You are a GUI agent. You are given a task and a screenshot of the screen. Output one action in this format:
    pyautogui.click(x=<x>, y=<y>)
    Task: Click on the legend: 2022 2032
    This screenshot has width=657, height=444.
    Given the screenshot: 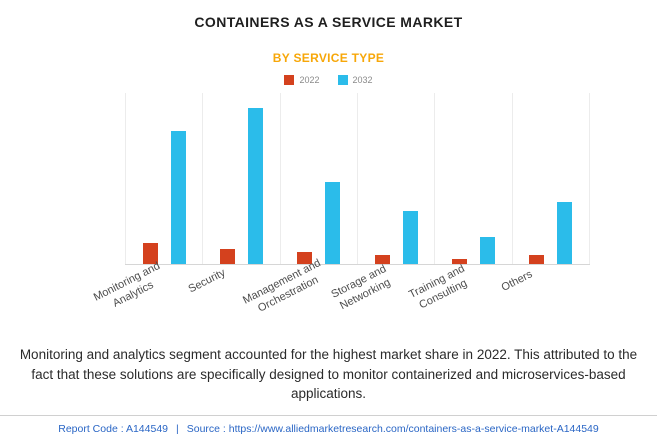 What is the action you would take?
    pyautogui.click(x=328, y=80)
    